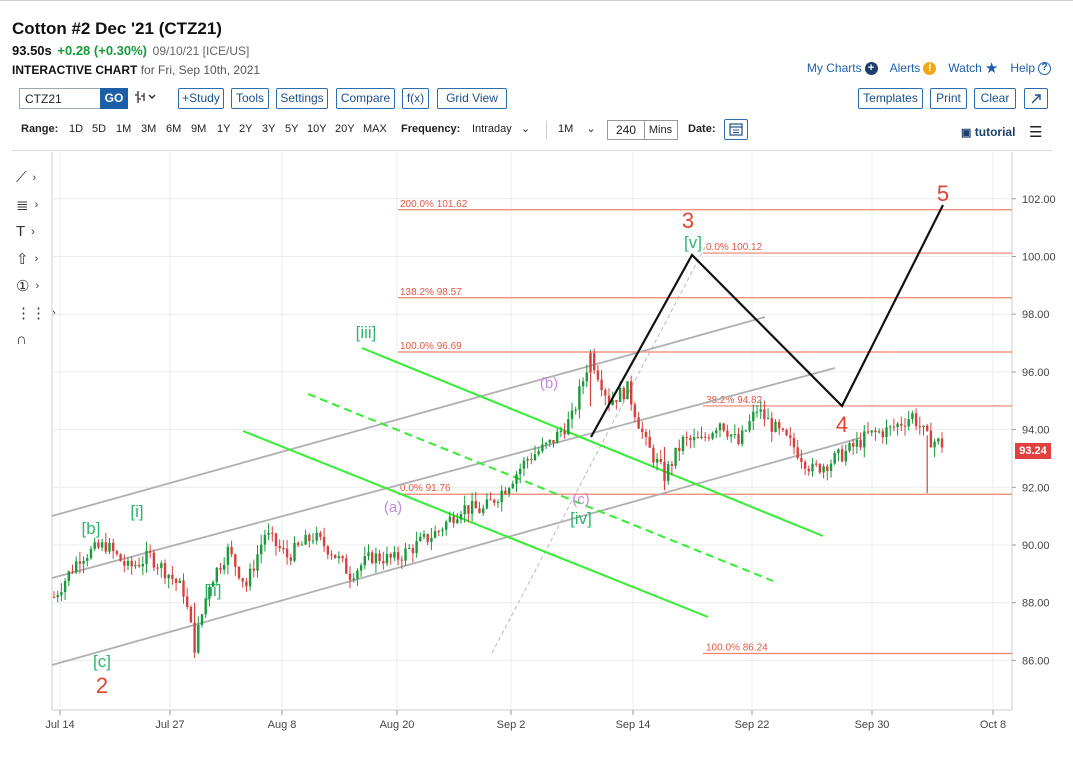  I want to click on y-tick-label: 90.00, so click(1036, 546).